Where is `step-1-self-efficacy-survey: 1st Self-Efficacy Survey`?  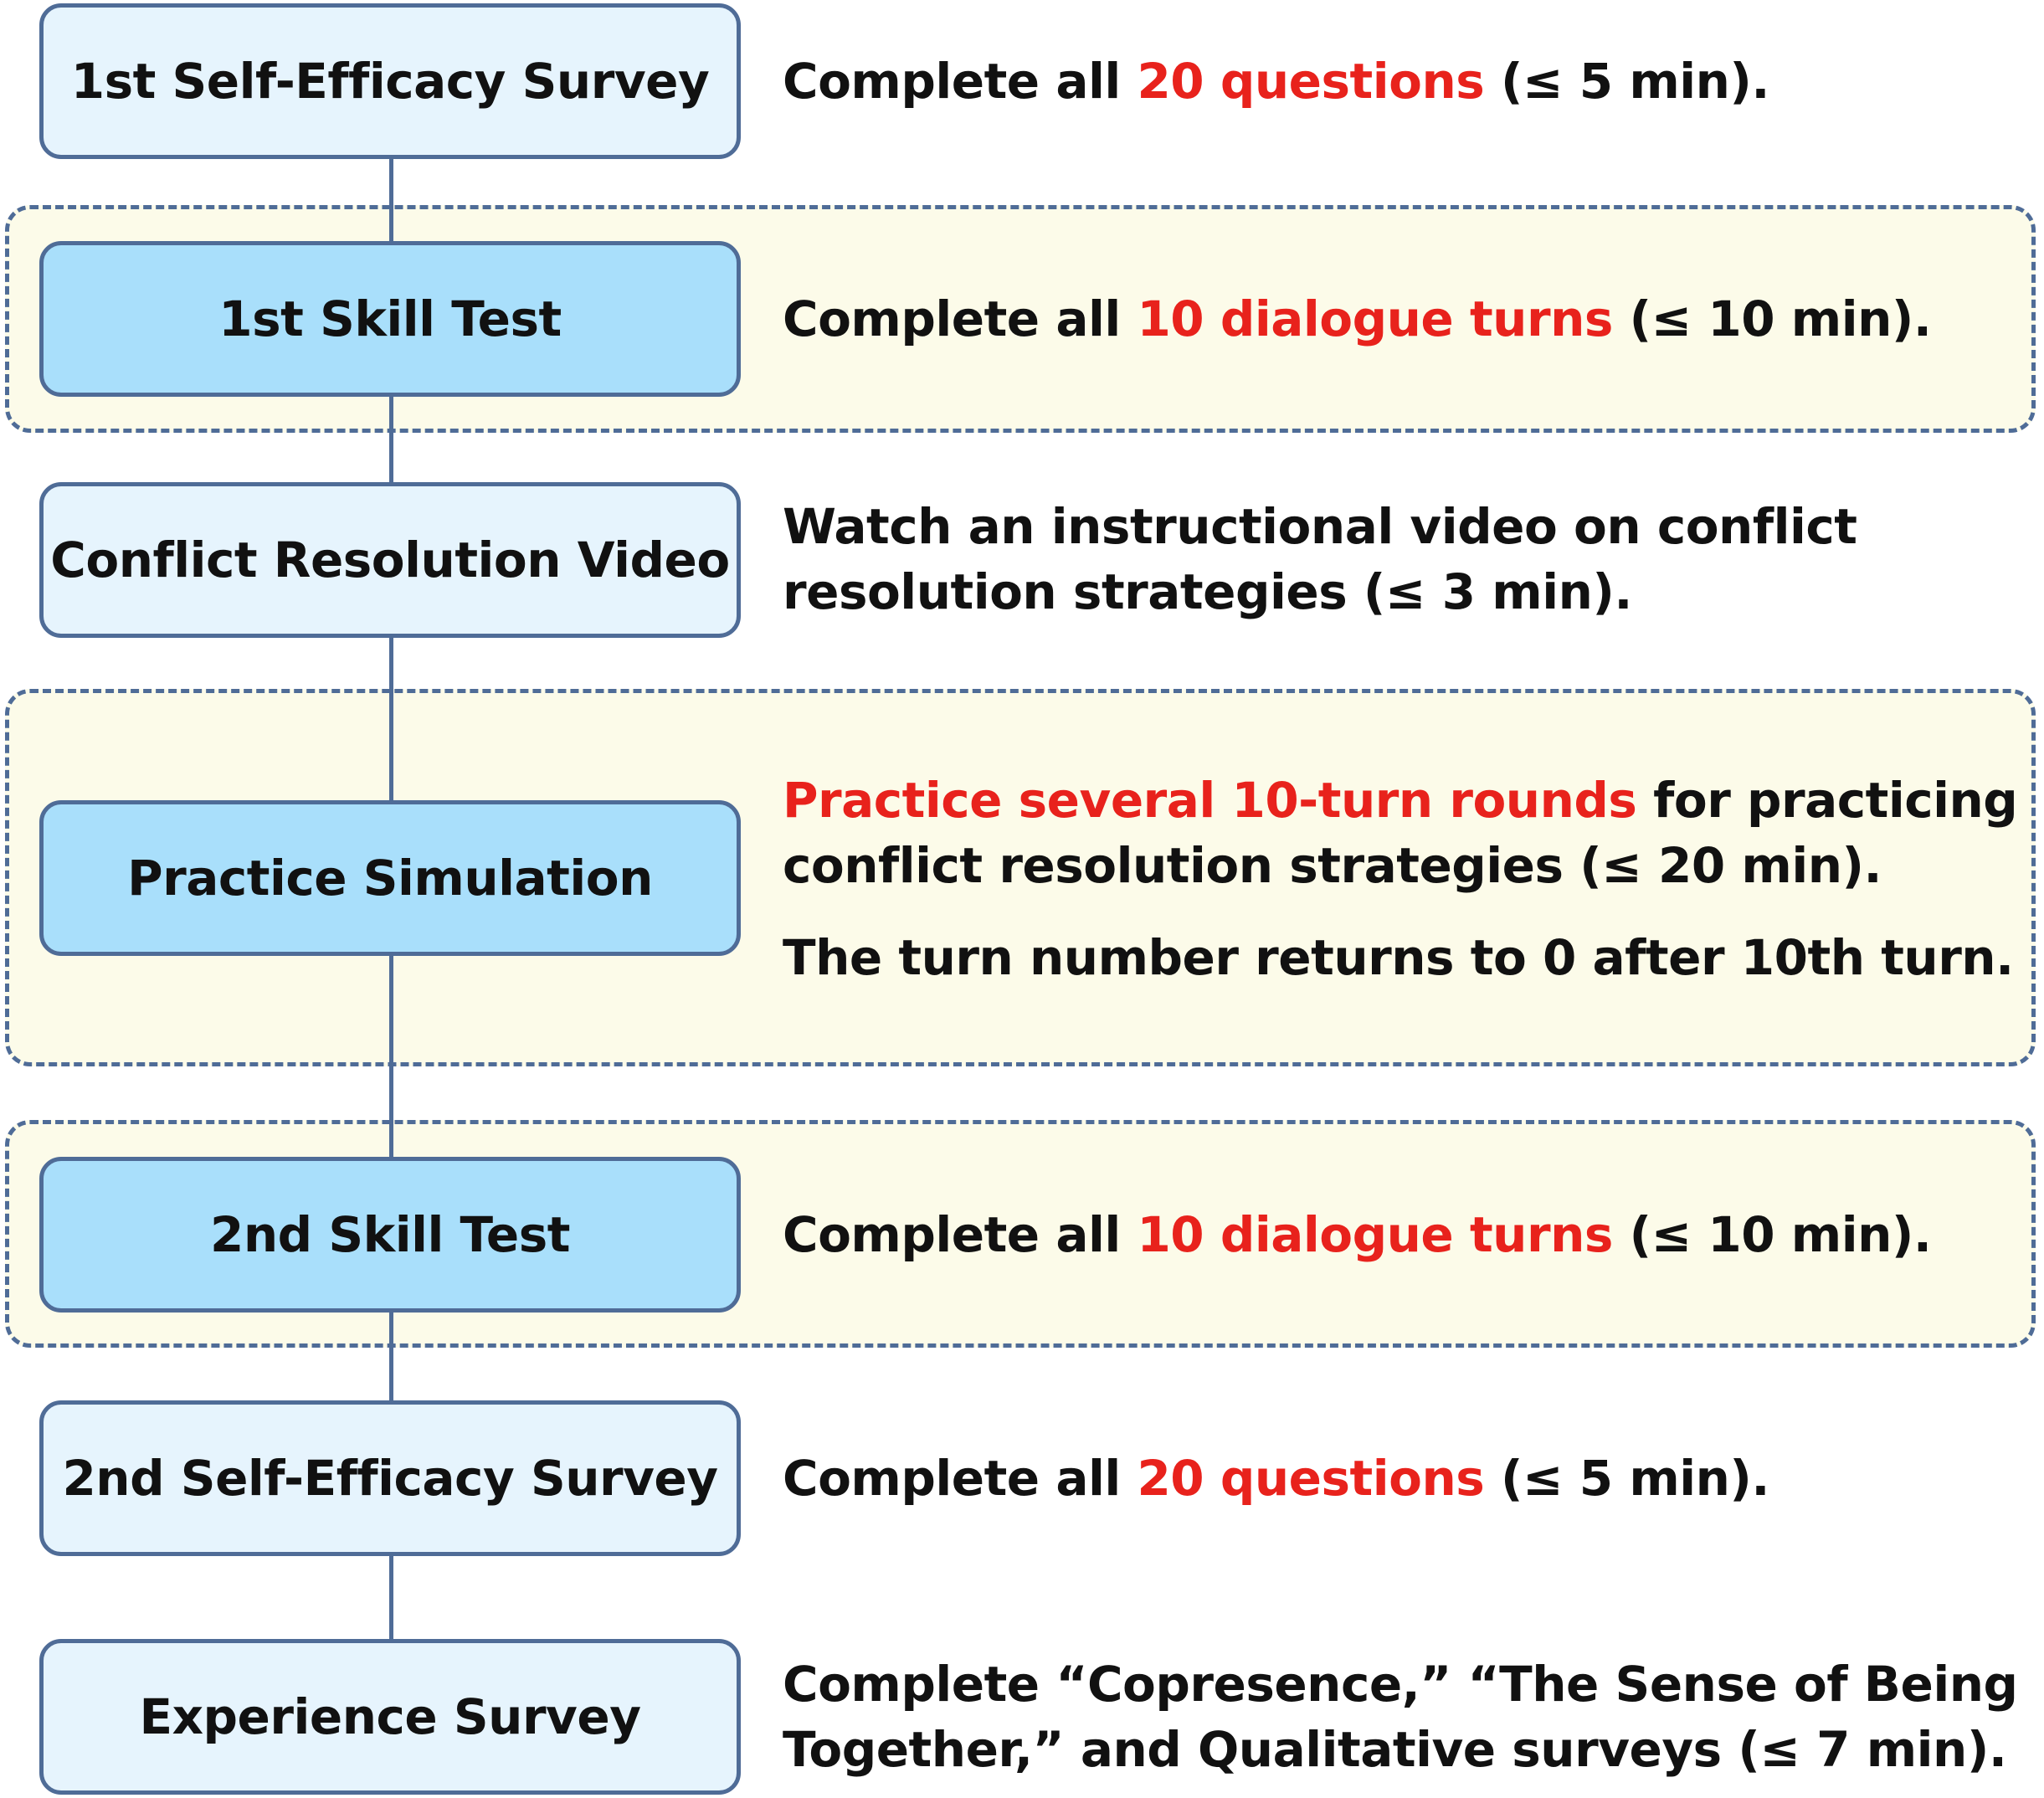 step-1-self-efficacy-survey: 1st Self-Efficacy Survey is located at coordinates (390, 81).